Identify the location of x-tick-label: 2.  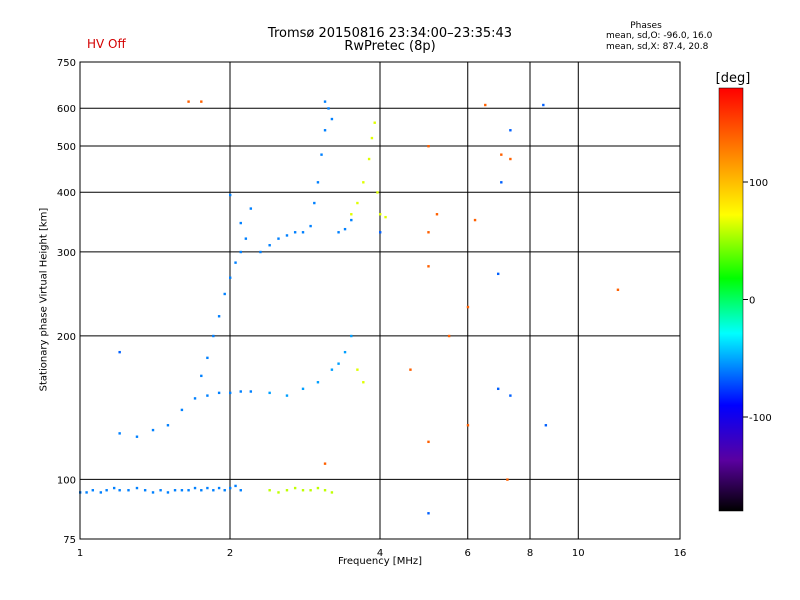
(230, 553).